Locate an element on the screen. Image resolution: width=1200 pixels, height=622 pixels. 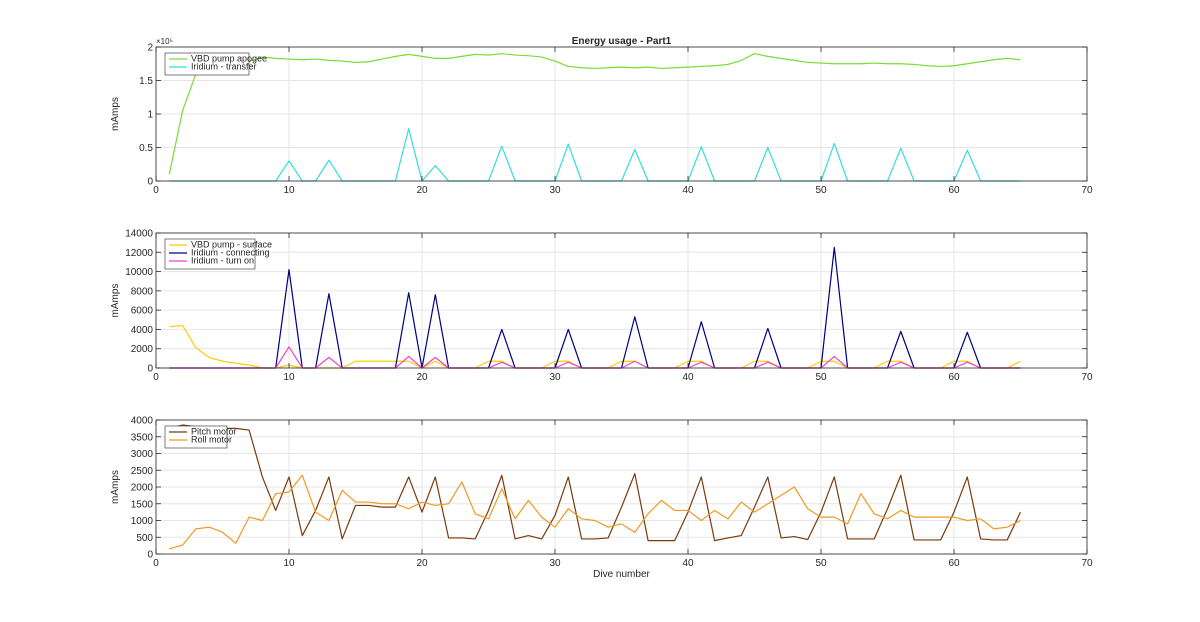
y-tick-label: 1500 is located at coordinates (142, 504).